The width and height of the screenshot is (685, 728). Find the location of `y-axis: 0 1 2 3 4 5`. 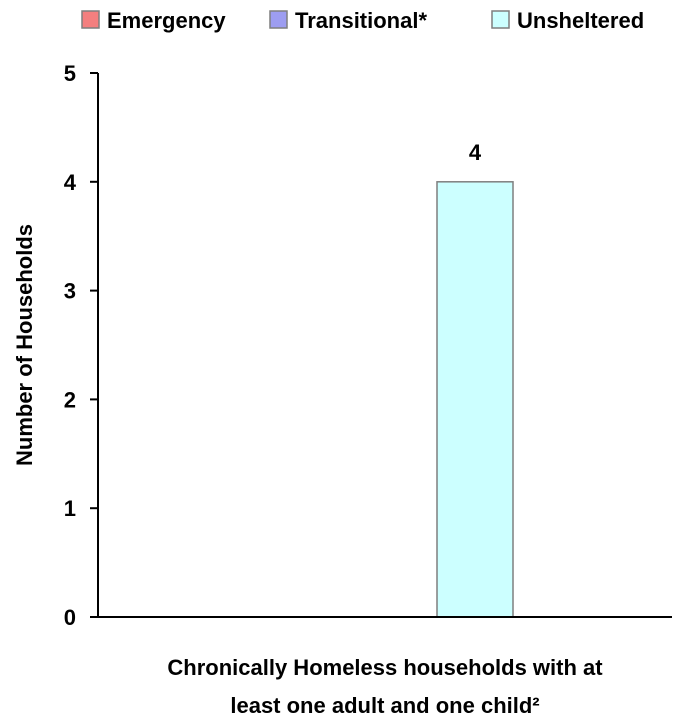

y-axis: 0 1 2 3 4 5 is located at coordinates (81, 345).